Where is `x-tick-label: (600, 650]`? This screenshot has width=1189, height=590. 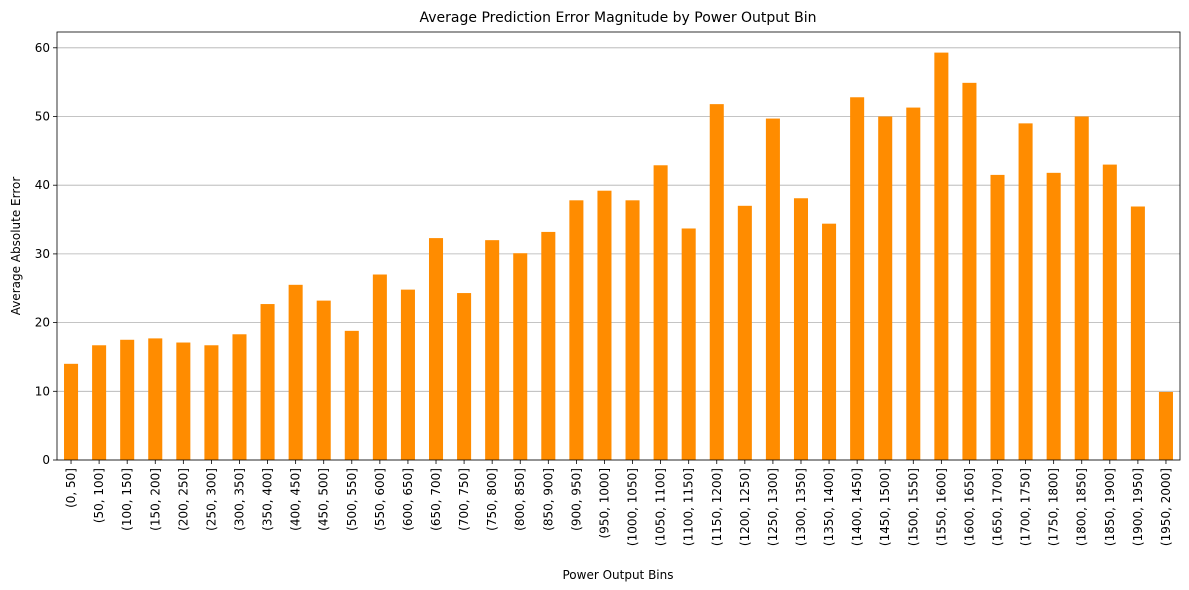
x-tick-label: (600, 650] is located at coordinates (408, 499).